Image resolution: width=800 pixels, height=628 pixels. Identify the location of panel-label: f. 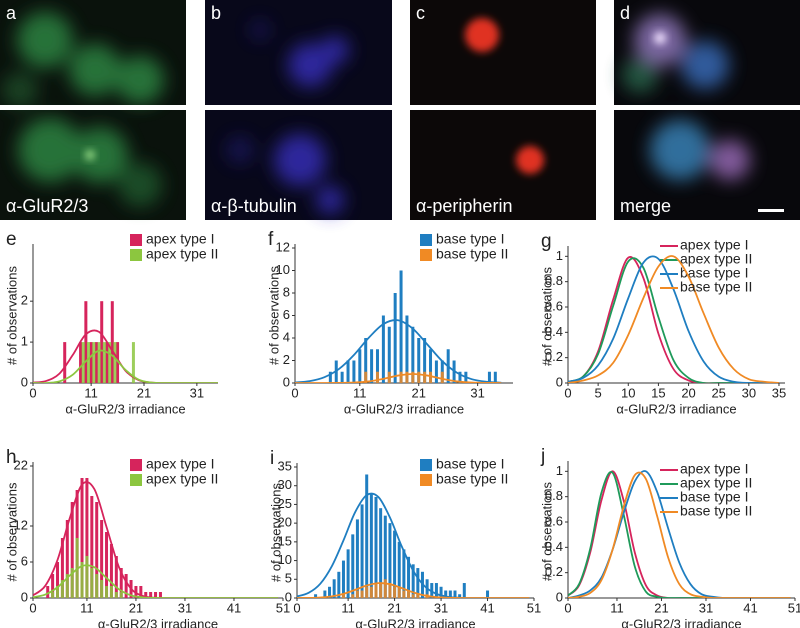
(271, 239).